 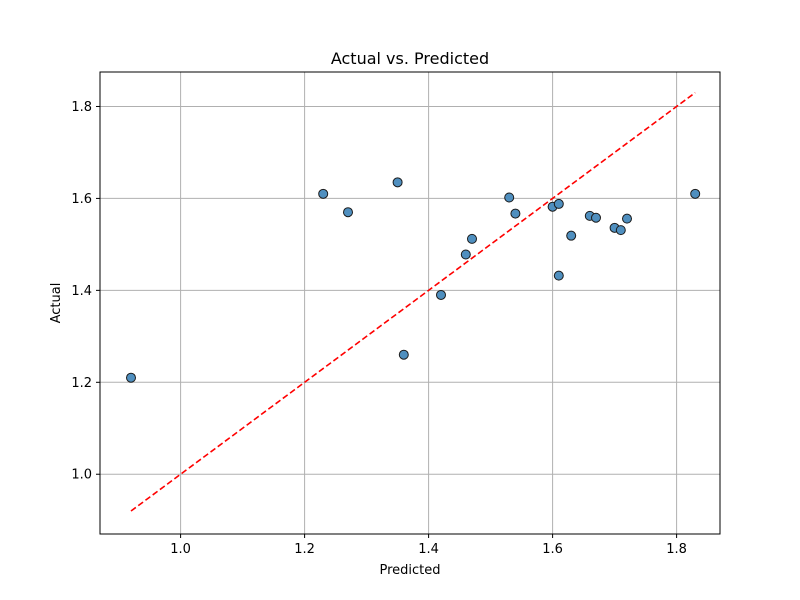 What do you see at coordinates (676, 549) in the screenshot?
I see `x-tick-label: 1.8` at bounding box center [676, 549].